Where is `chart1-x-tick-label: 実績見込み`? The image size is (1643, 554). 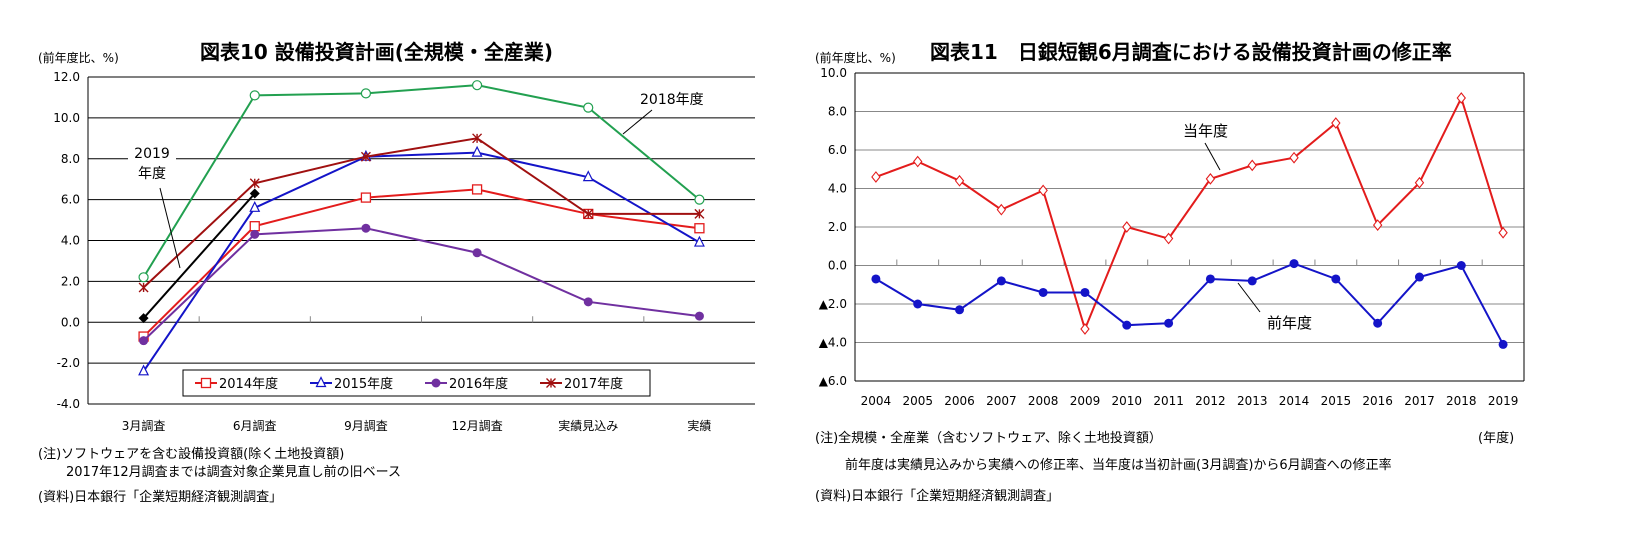
chart1-x-tick-label: 実績見込み is located at coordinates (588, 425).